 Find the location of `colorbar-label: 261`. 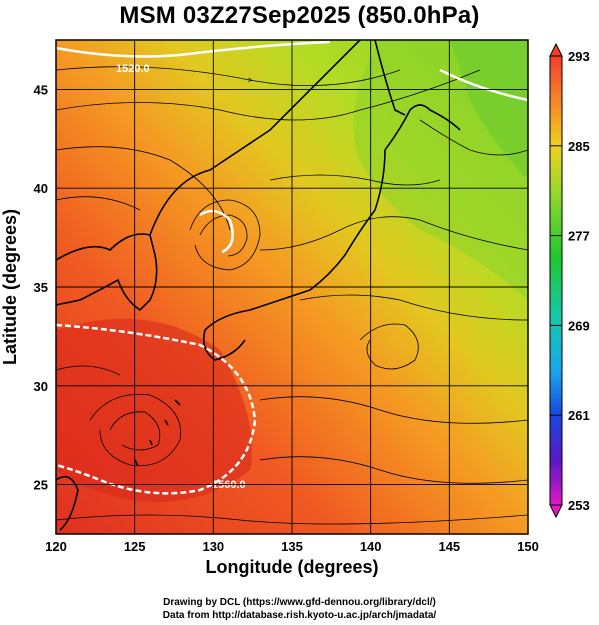

colorbar-label: 261 is located at coordinates (579, 415).